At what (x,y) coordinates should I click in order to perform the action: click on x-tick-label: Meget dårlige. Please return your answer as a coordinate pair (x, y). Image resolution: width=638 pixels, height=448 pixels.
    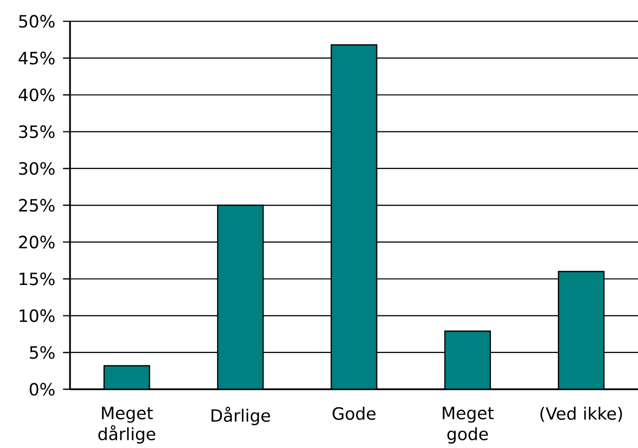
    Looking at the image, I should click on (127, 425).